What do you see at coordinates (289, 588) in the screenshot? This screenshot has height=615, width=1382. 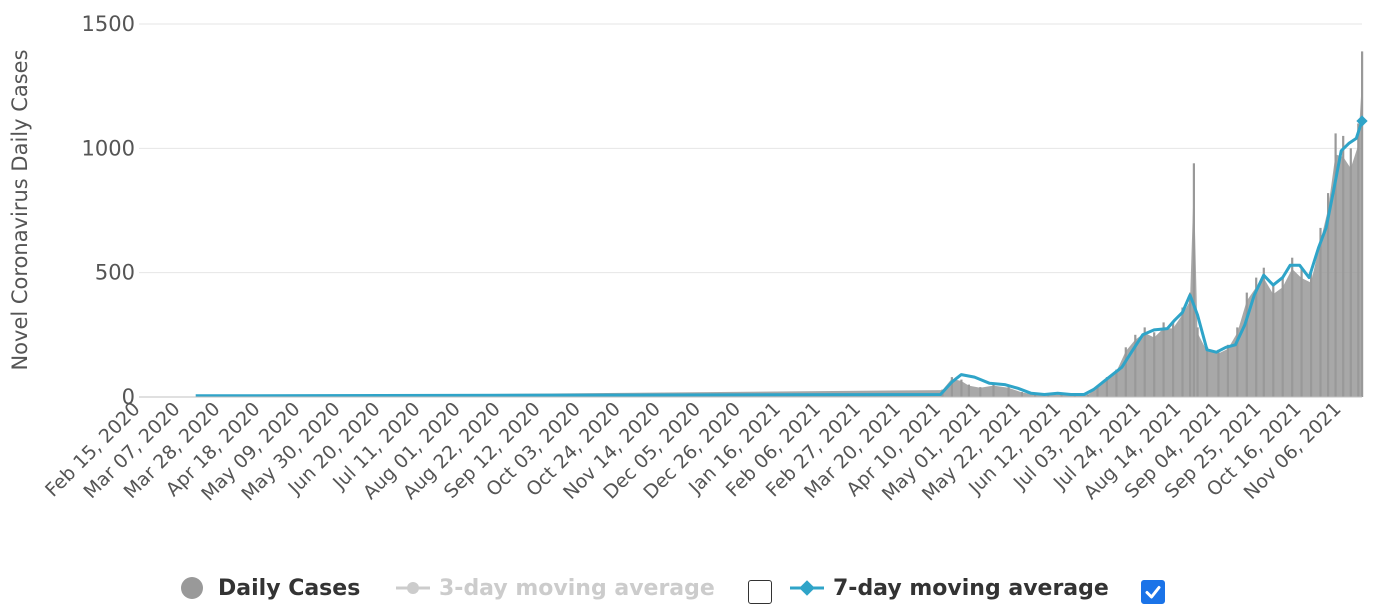 I see `legend-label-daily-cases: Daily Cases` at bounding box center [289, 588].